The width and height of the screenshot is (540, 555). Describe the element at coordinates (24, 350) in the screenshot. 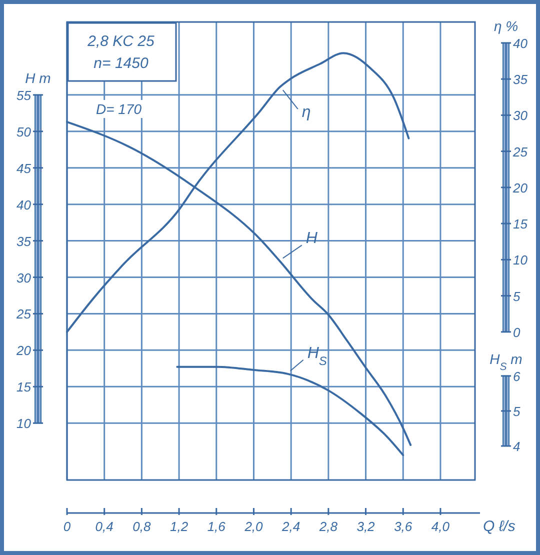

I see `y-tick-label: 20` at that location.